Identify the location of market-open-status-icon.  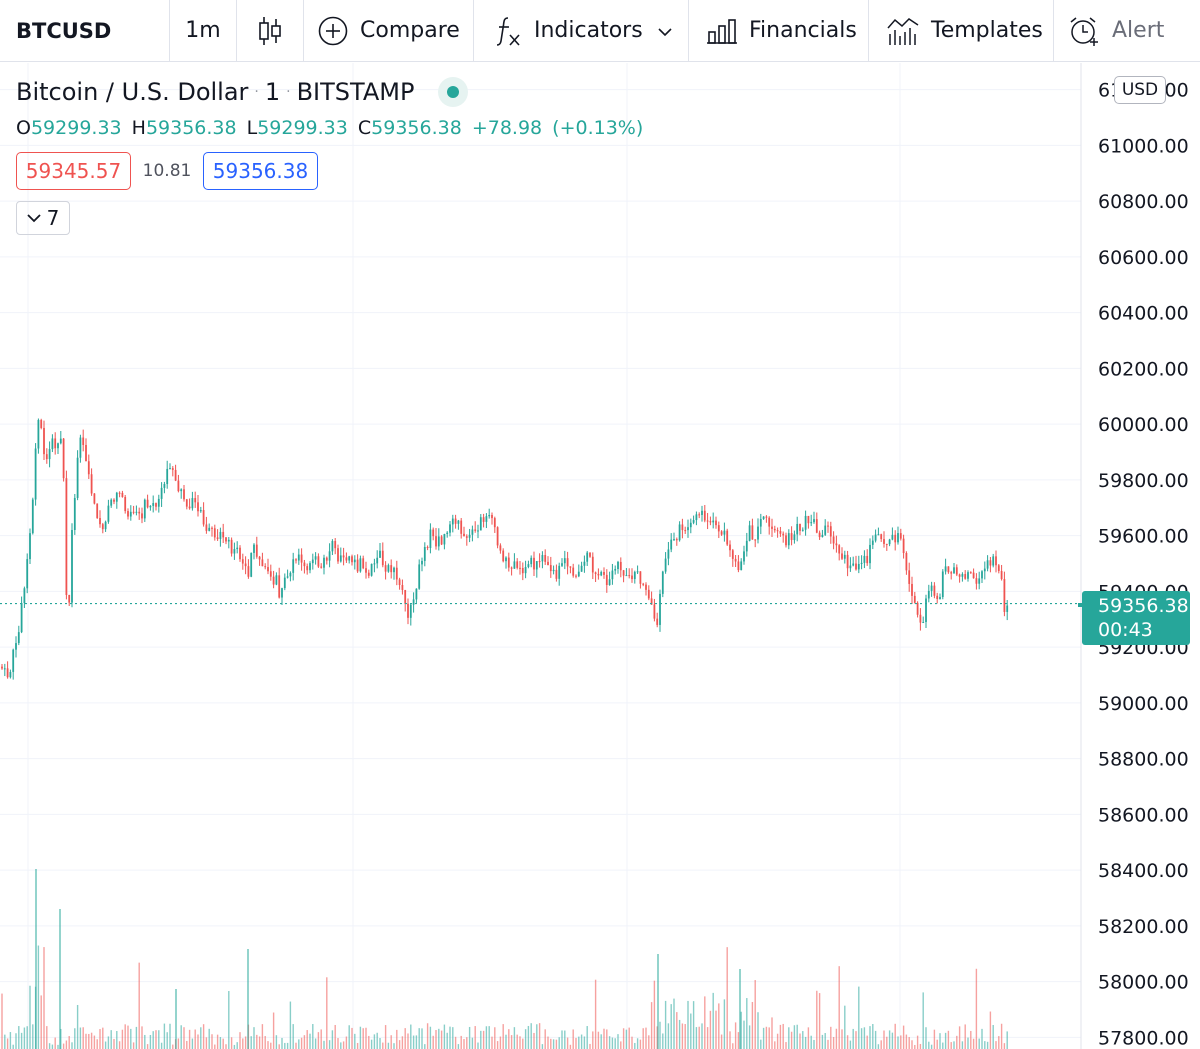
(453, 92).